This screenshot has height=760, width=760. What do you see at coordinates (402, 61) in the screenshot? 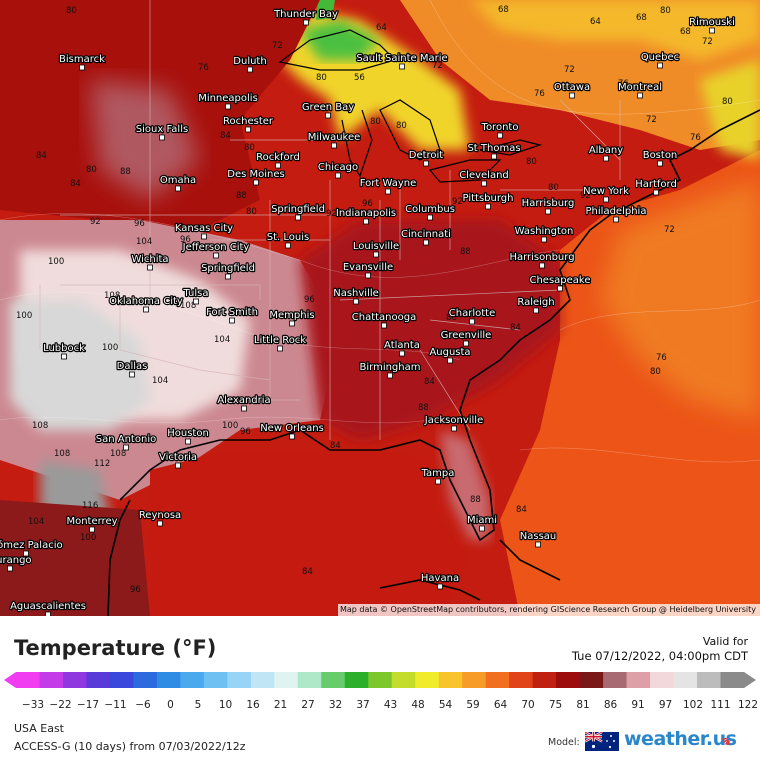
I see `city-marker: Sault Sainte Marie` at bounding box center [402, 61].